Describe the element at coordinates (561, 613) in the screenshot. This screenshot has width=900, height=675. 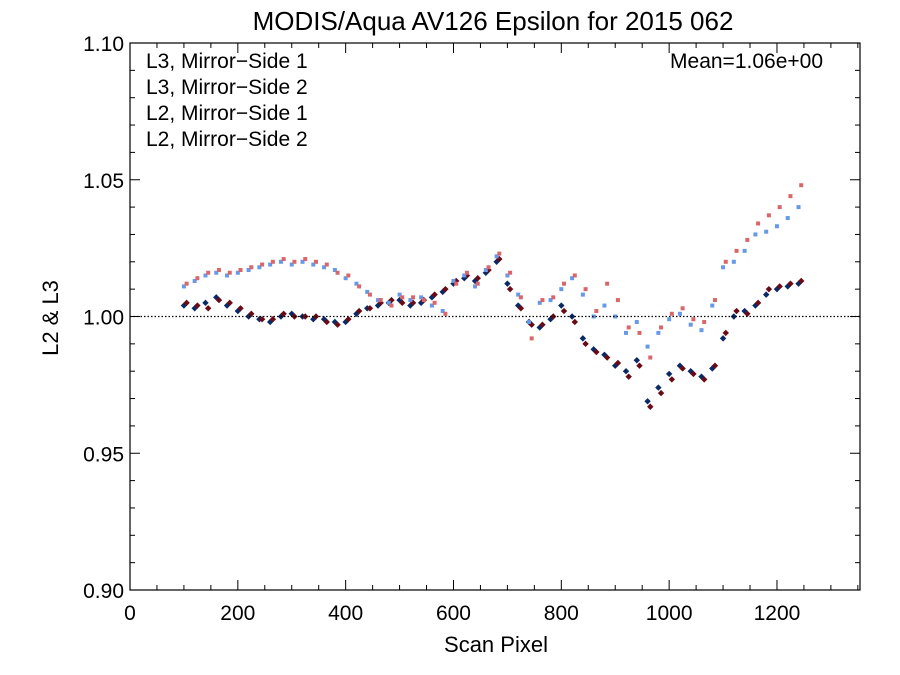
I see `x-tick-label: 800` at that location.